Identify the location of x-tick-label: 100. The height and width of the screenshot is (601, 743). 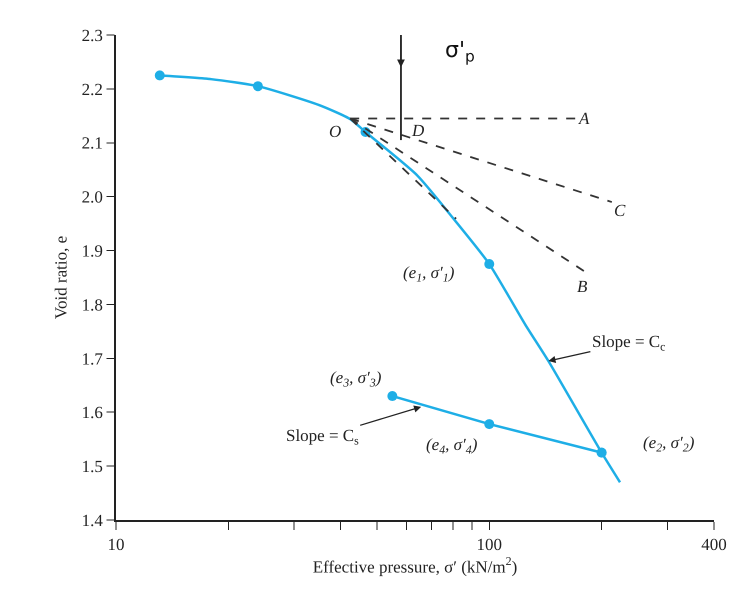
(489, 544).